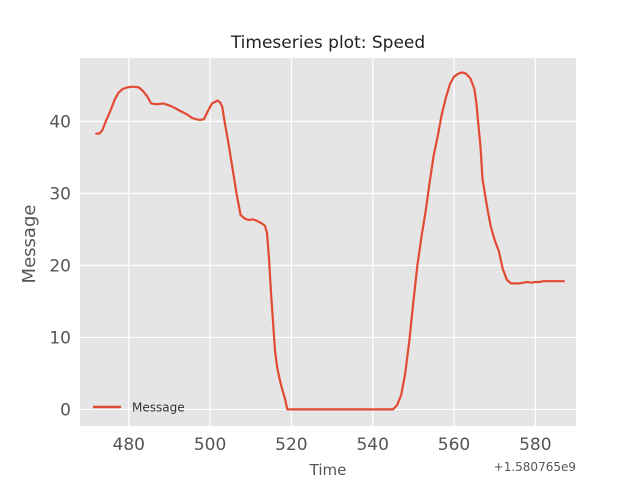 Image resolution: width=640 pixels, height=480 pixels. I want to click on y-axis-label: Message, so click(29, 244).